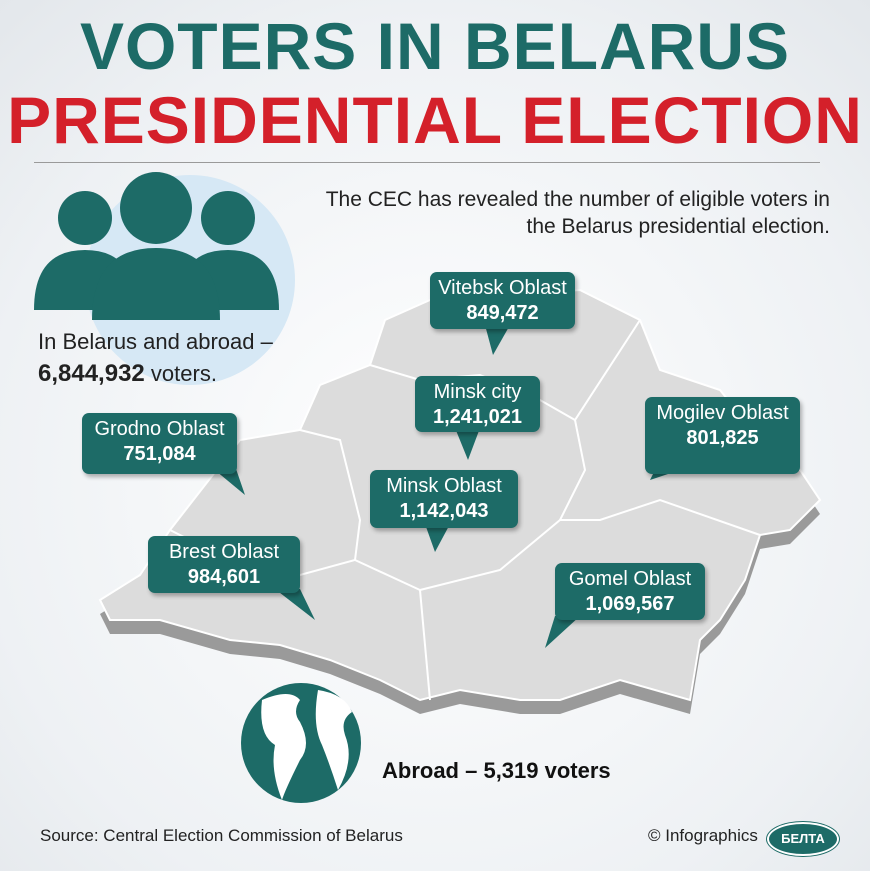  I want to click on title-line: PRESIDENTIAL ELECTION, so click(435, 120).